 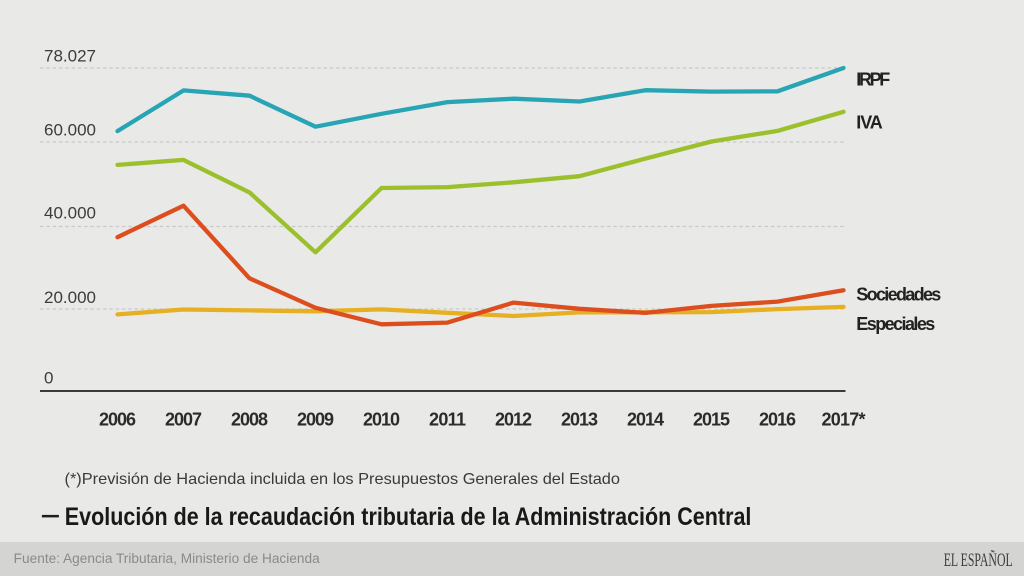 What do you see at coordinates (869, 123) in the screenshot?
I see `svg-text: IVA` at bounding box center [869, 123].